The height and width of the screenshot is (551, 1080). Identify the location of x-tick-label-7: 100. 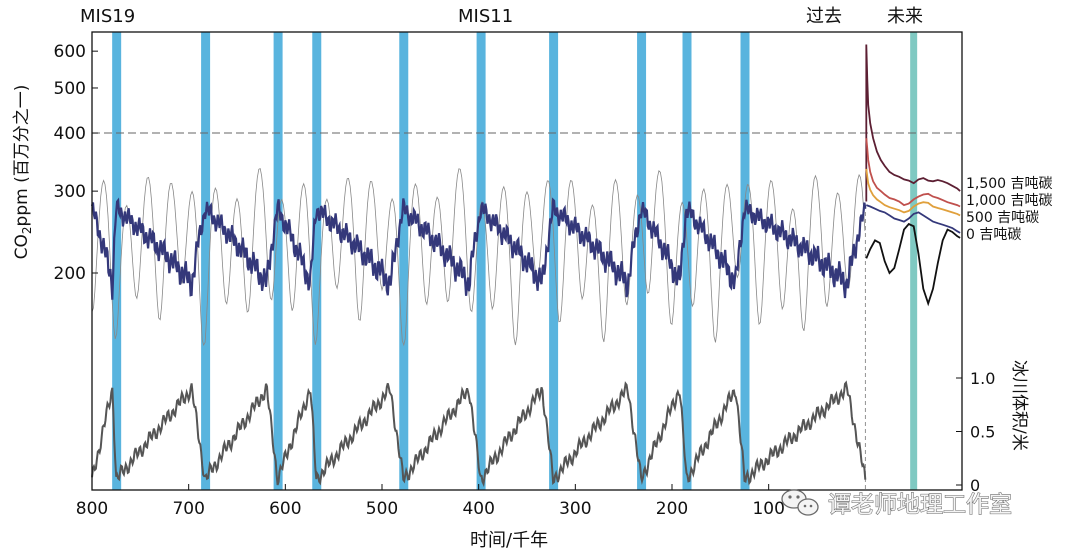
(768, 509).